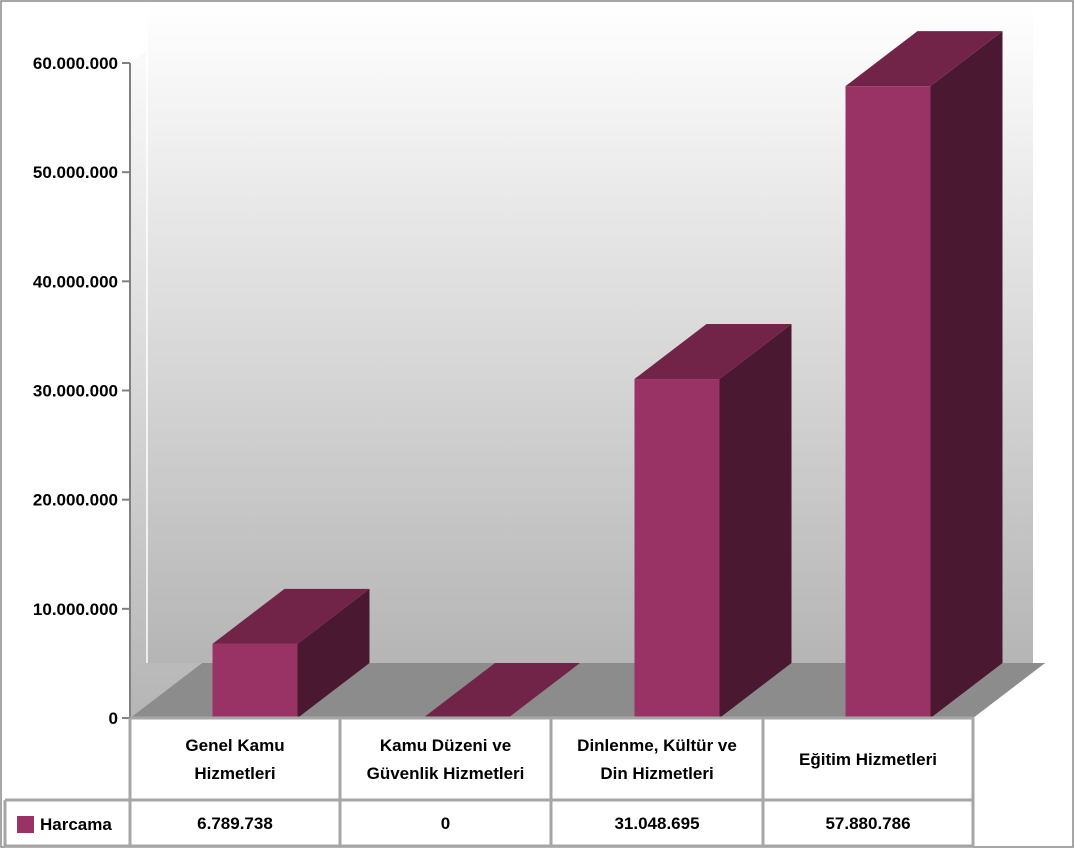 This screenshot has width=1075, height=854. What do you see at coordinates (75, 281) in the screenshot?
I see `y-tick-label: 40.000.000` at bounding box center [75, 281].